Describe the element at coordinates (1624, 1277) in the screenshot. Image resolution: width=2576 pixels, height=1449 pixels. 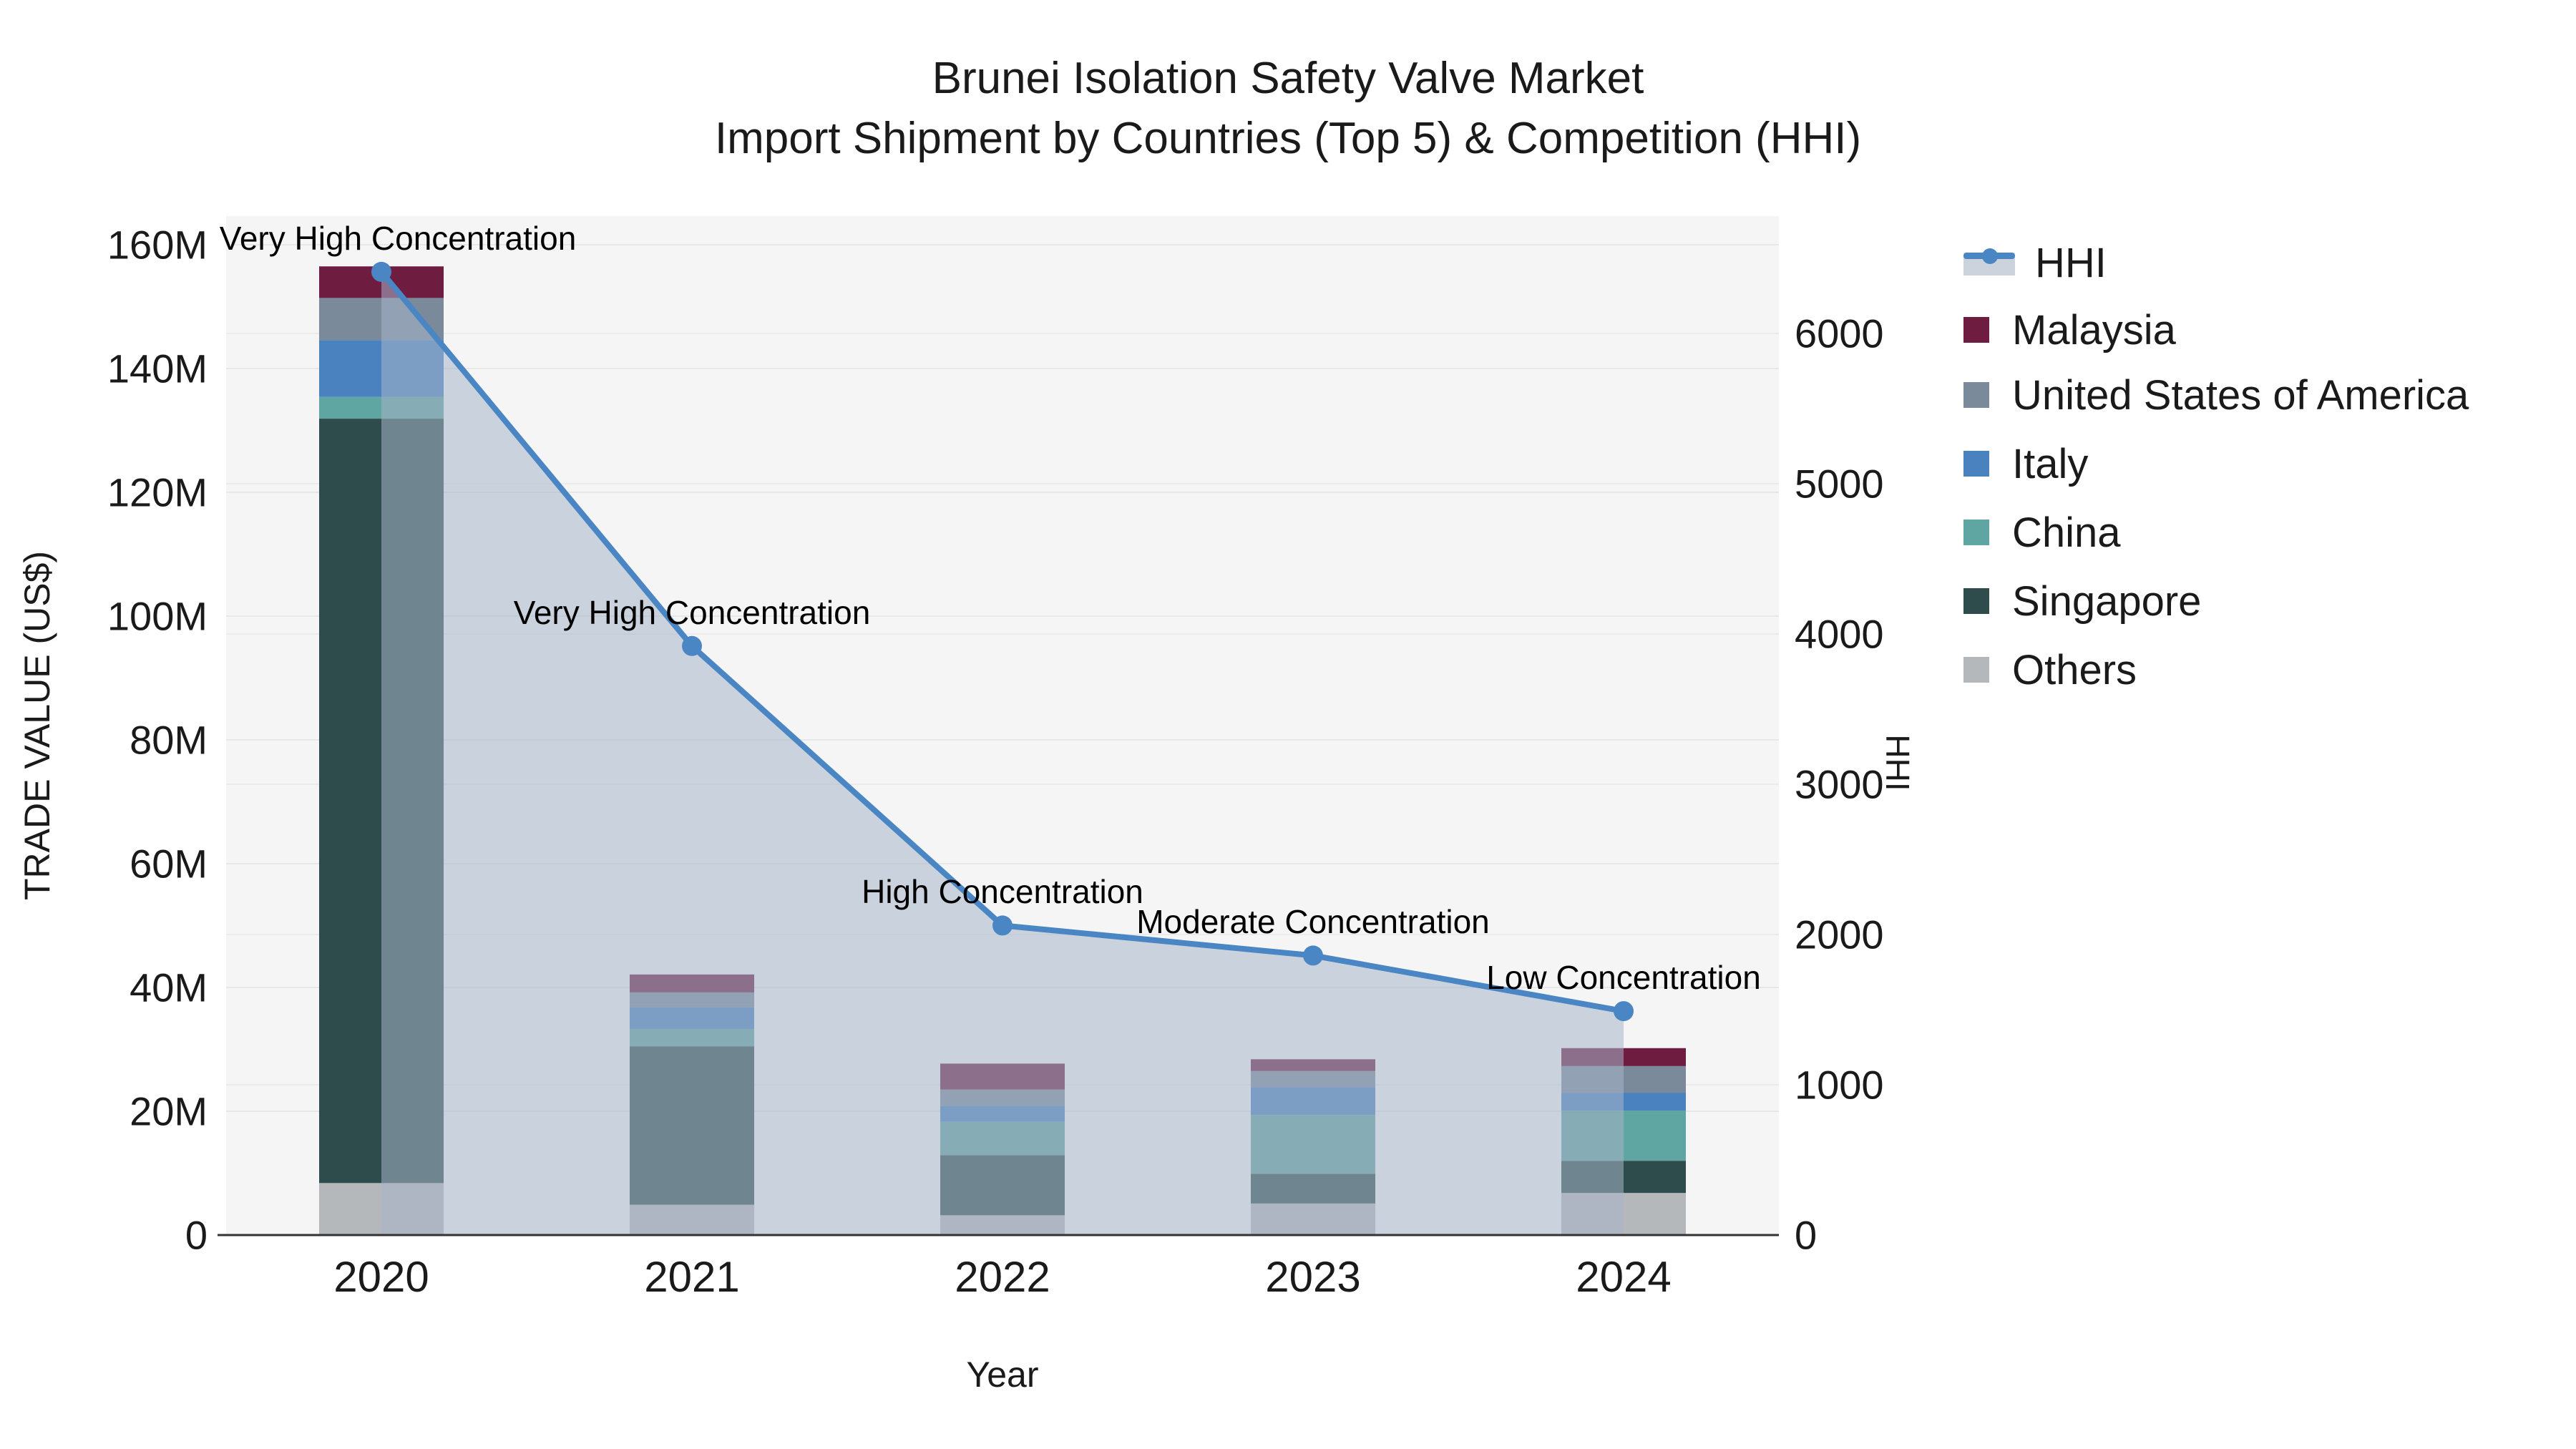
I see `x-tick-label: 2024` at that location.